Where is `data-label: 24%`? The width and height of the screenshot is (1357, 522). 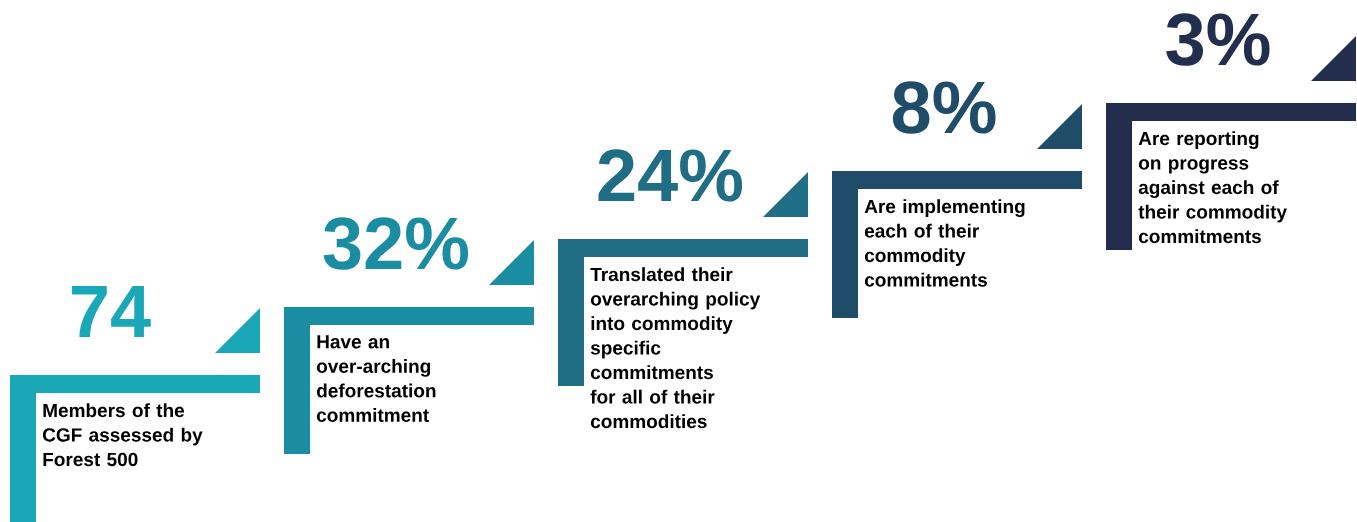
data-label: 24% is located at coordinates (670, 175).